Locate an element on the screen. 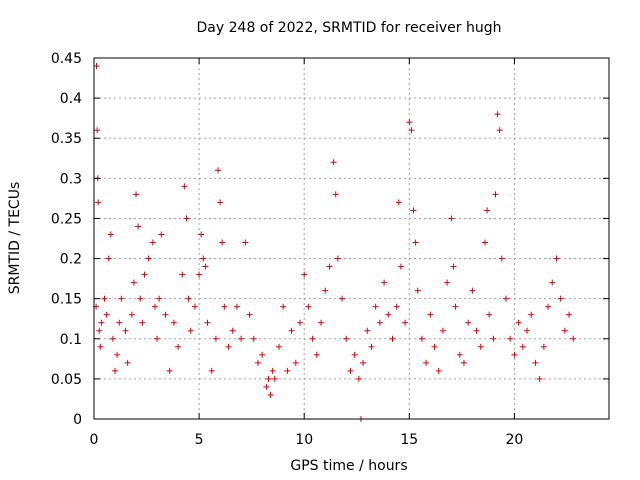 The image size is (640, 480). x-tick-label: 20 is located at coordinates (514, 440).